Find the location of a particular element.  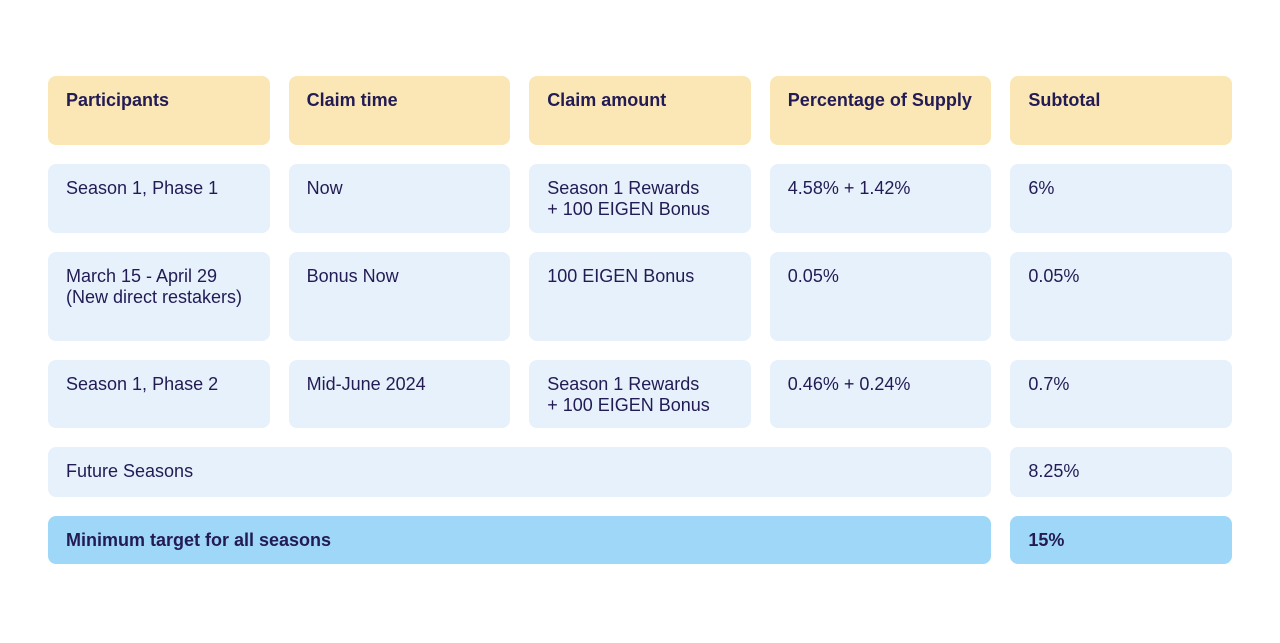

row3-participants: Season 1, Phase 2 is located at coordinates (159, 394).